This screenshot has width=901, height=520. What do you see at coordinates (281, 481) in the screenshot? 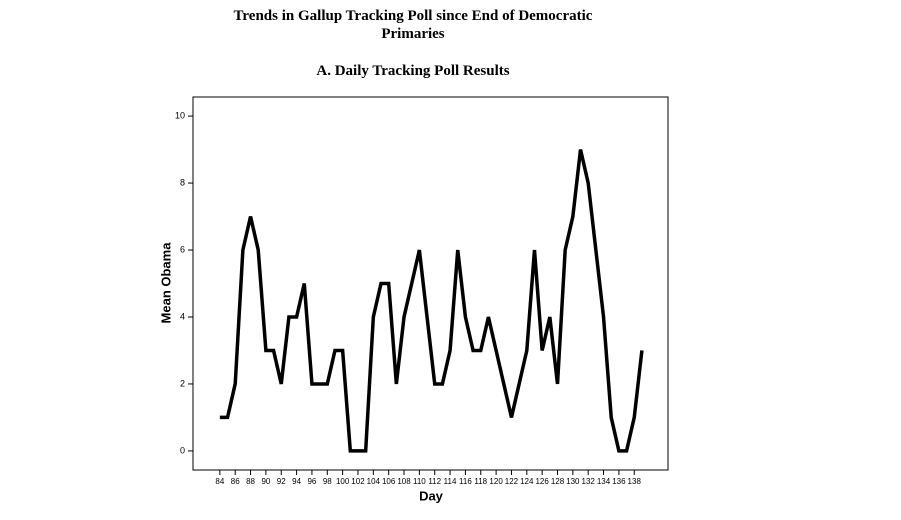
I see `x-tick-label: 92` at bounding box center [281, 481].